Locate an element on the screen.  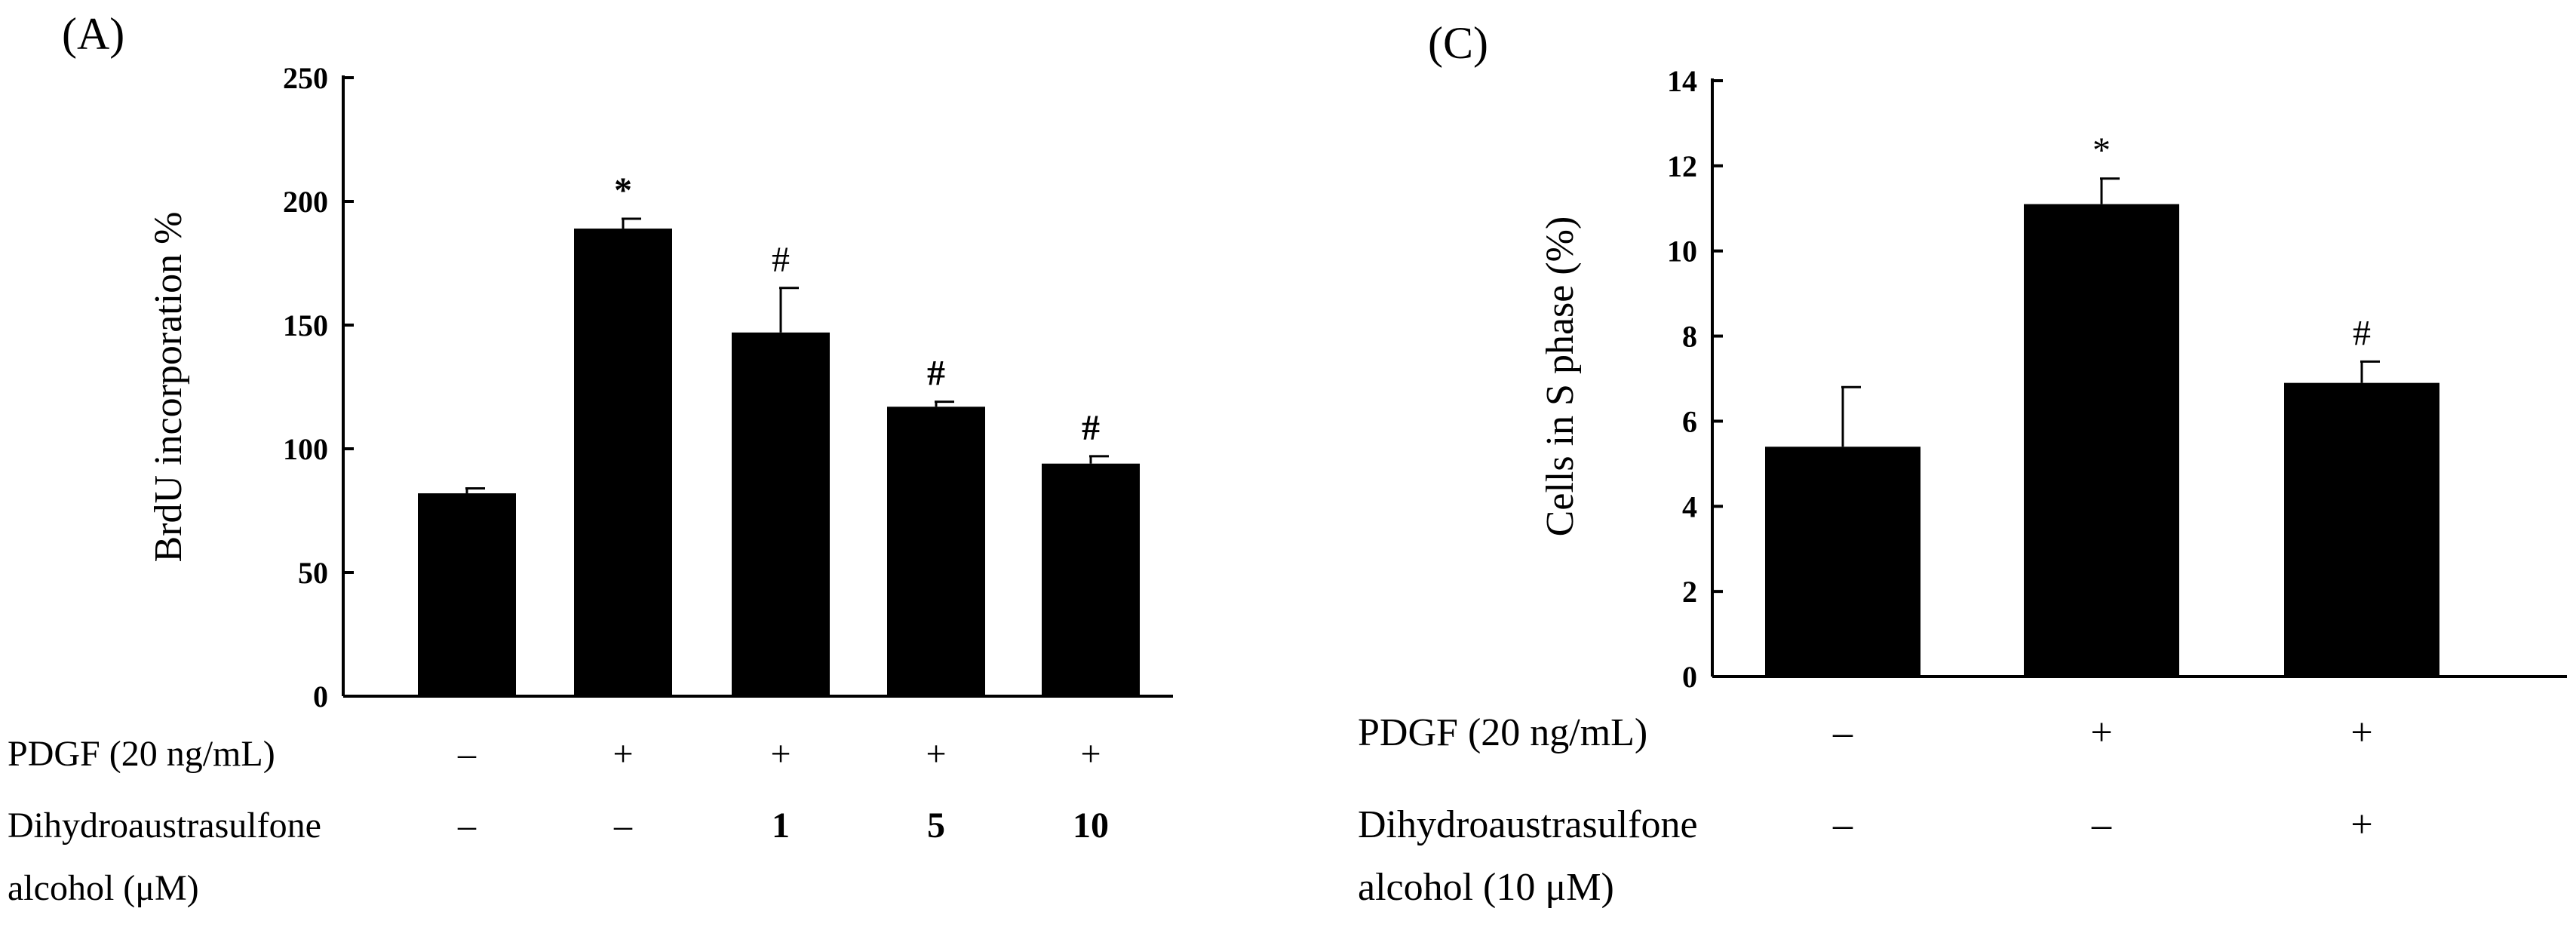
y-tick-label: 12 is located at coordinates (1682, 166).